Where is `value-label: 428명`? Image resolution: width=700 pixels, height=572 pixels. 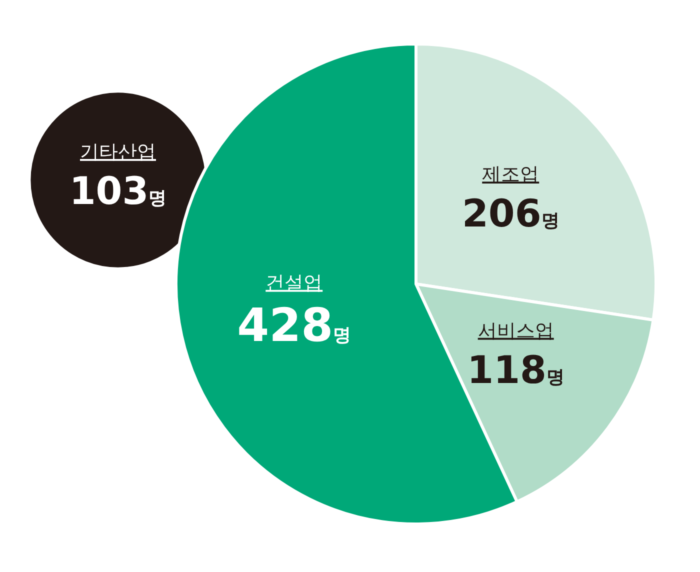 value-label: 428명 is located at coordinates (294, 325).